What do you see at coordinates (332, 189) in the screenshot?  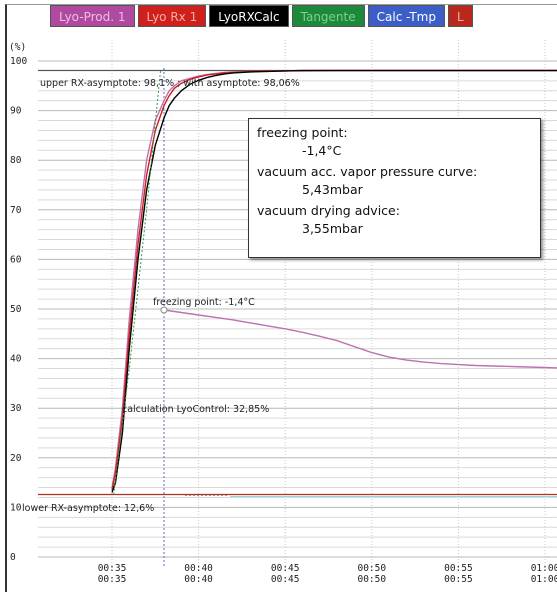 I see `vacuum-curve-value: 5,43mbar` at bounding box center [332, 189].